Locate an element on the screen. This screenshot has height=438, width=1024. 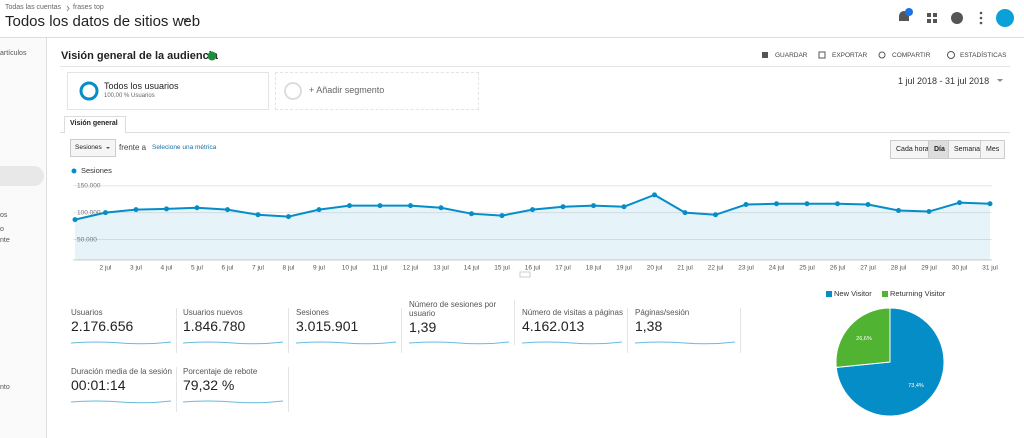
x-tick-label: 6 jul is located at coordinates (228, 268).